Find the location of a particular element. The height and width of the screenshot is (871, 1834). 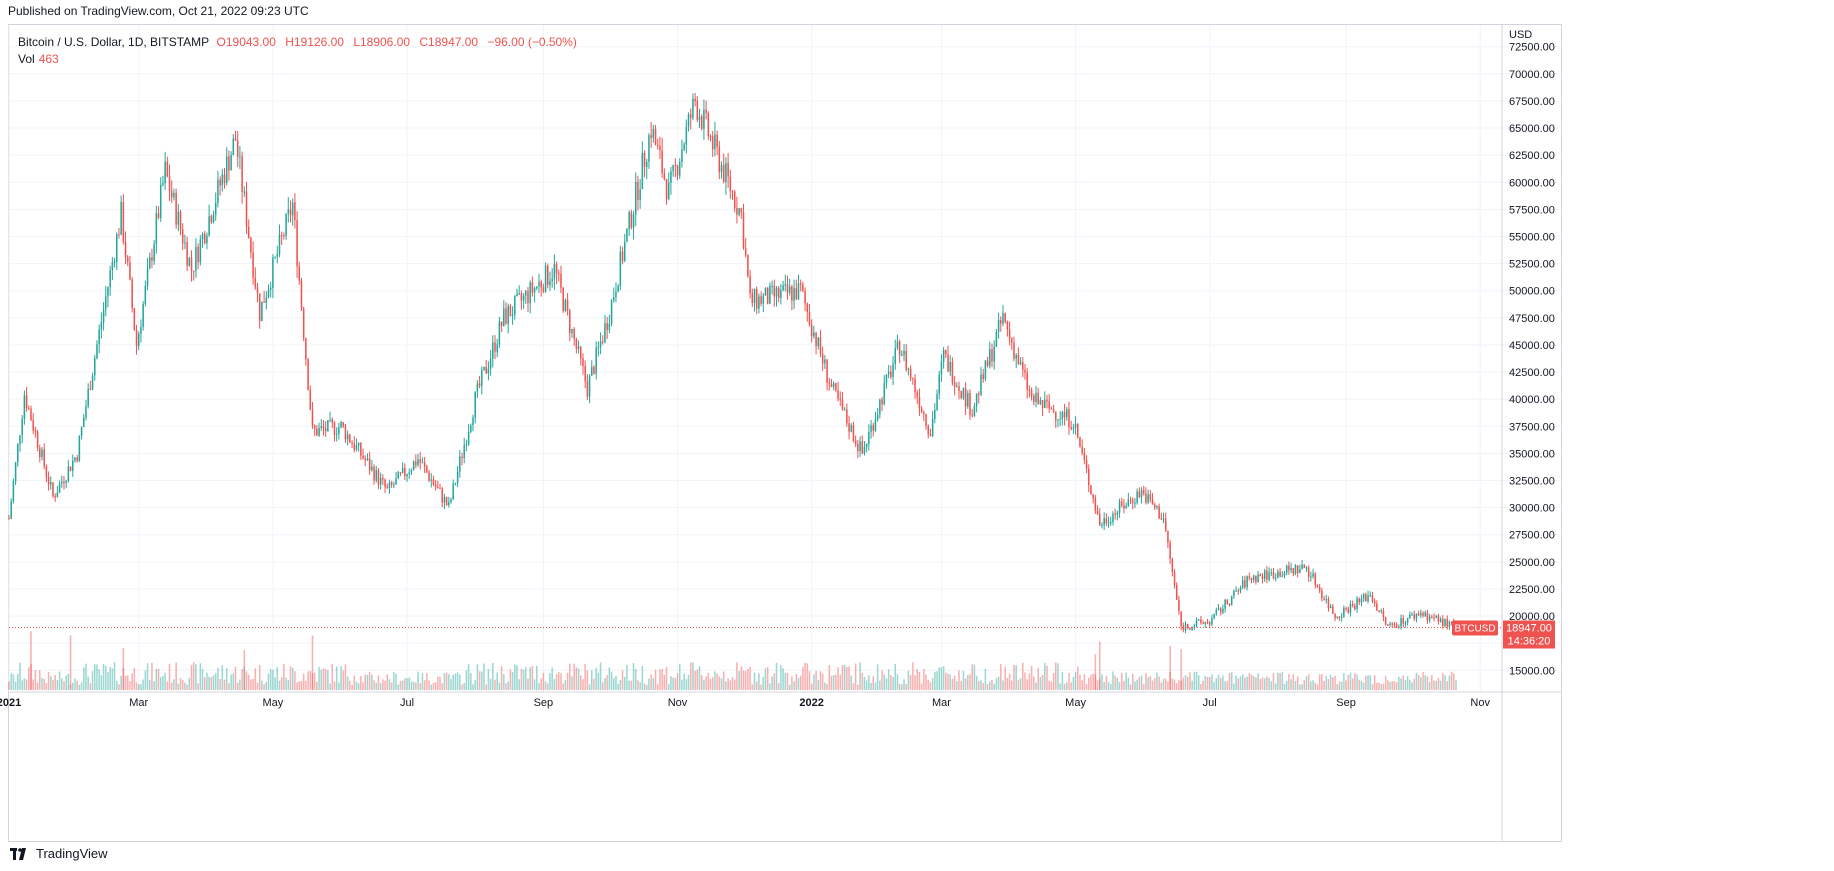

volume-spike-bar is located at coordinates (1099, 665).